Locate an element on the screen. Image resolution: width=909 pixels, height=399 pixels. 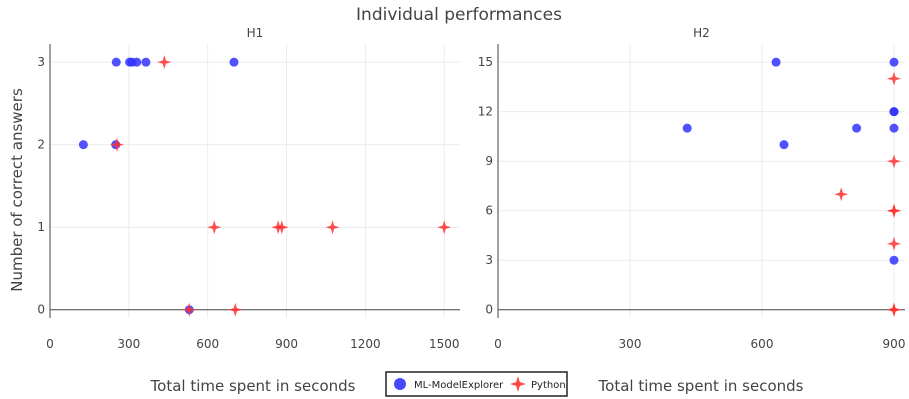
x-tick-label: 1500 is located at coordinates (444, 344).